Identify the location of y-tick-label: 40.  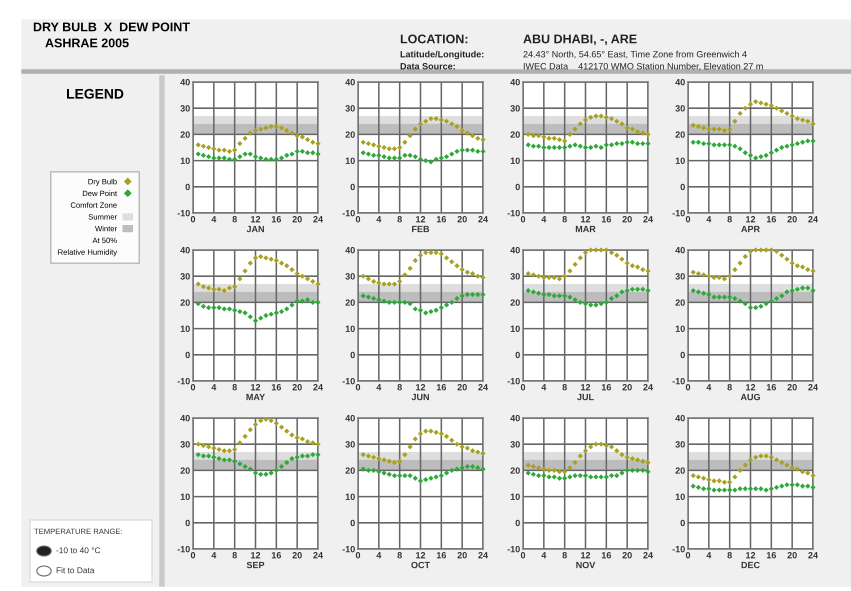
(515, 418).